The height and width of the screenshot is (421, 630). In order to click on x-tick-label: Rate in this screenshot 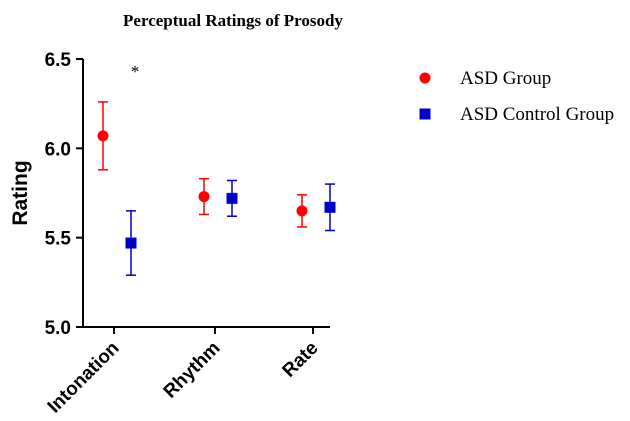, I will do `click(301, 360)`.